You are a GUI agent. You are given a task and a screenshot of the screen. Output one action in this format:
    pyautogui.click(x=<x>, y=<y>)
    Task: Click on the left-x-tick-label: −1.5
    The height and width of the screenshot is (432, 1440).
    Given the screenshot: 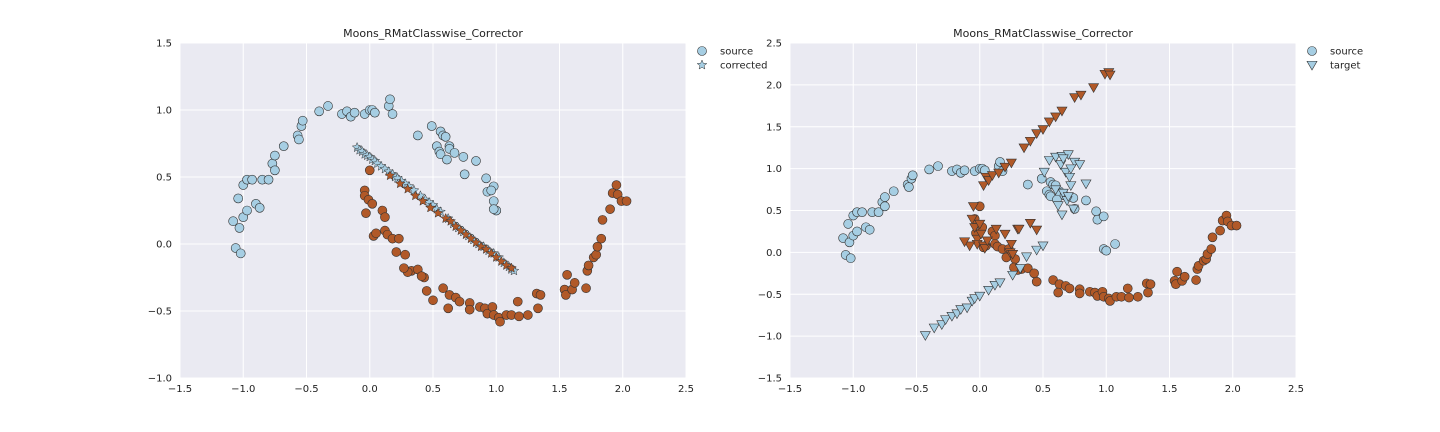 What is the action you would take?
    pyautogui.click(x=180, y=389)
    